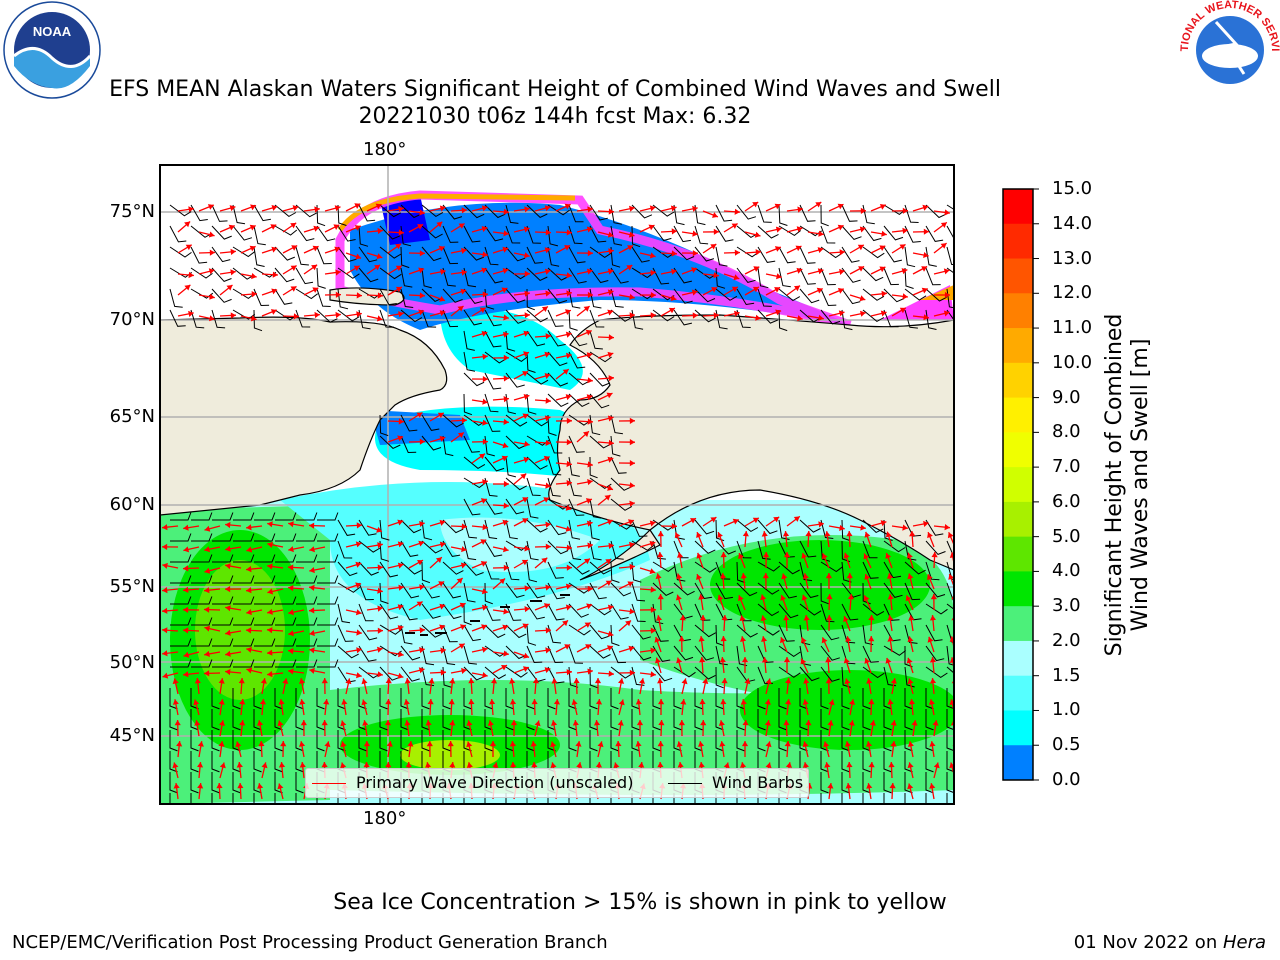  Describe the element at coordinates (1228, 48) in the screenshot. I see `nws-logo: NATIONAL WEATHER SERVICE` at that location.